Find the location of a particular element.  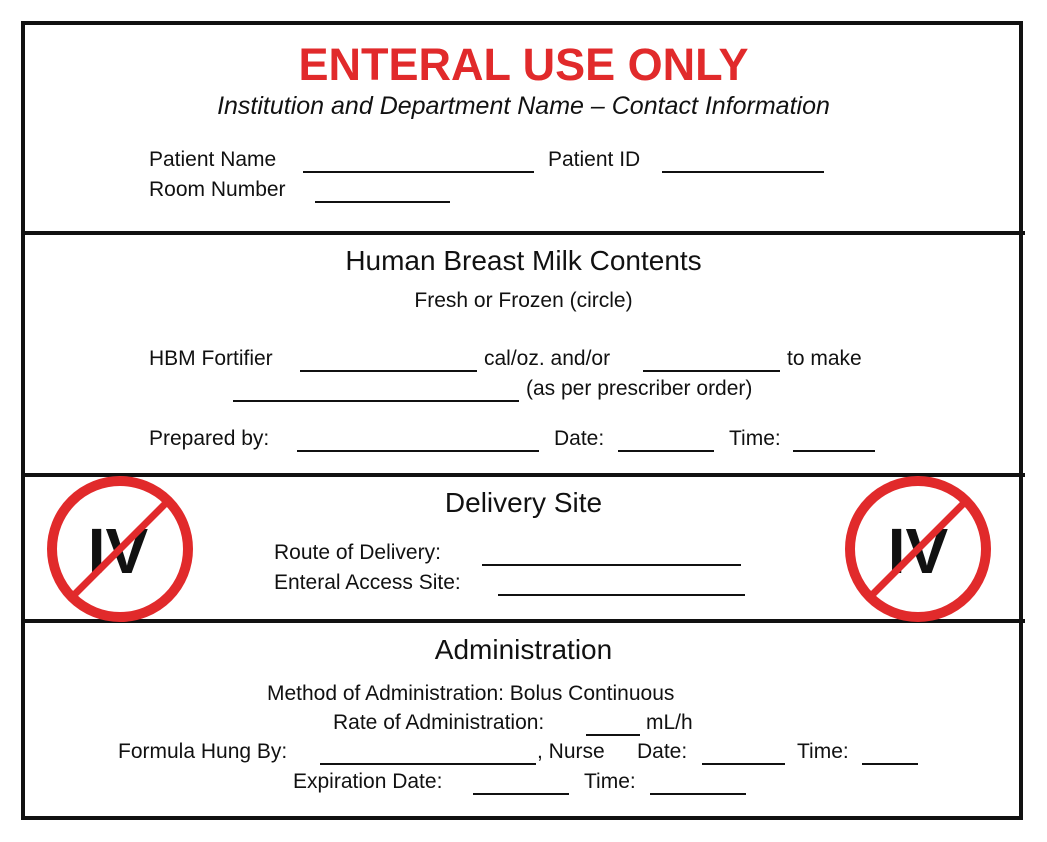

hung-time-field is located at coordinates (890, 764).